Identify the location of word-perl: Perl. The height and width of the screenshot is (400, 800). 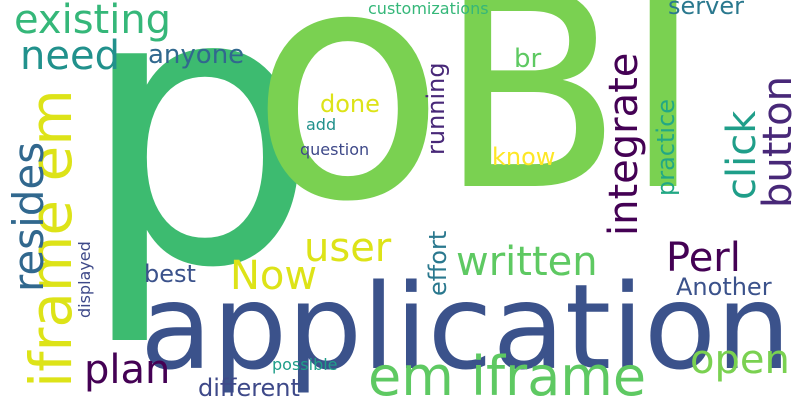
(703, 258).